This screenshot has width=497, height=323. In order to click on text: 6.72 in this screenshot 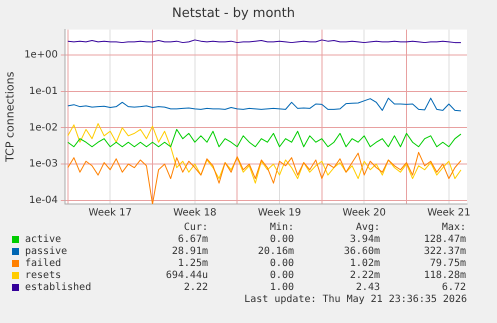, I will do `click(453, 288)`.